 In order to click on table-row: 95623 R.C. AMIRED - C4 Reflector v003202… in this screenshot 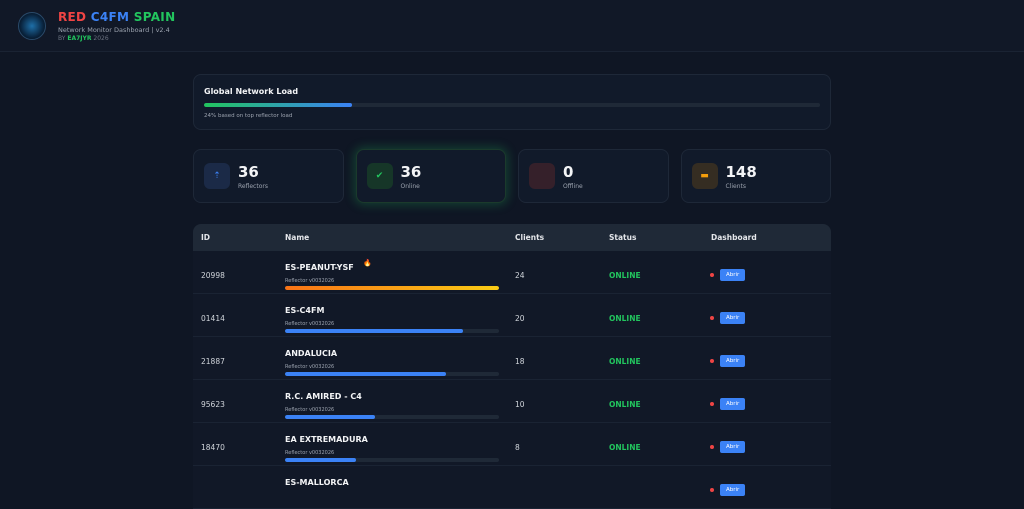, I will do `click(512, 401)`.